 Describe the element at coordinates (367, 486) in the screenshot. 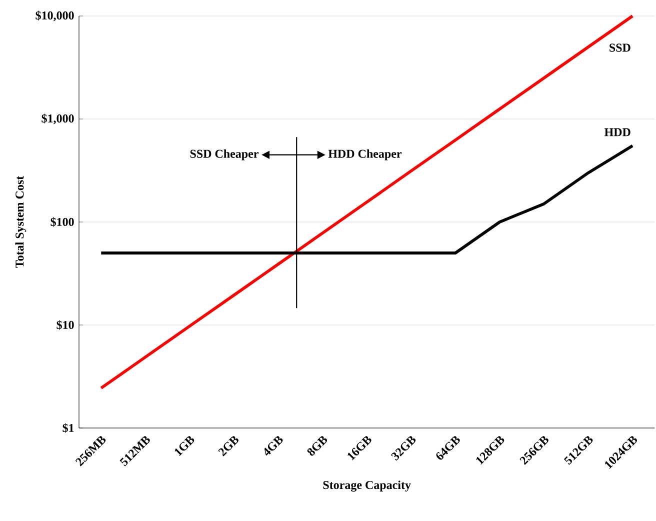

I see `x-axis-title: Storage Capacity` at that location.